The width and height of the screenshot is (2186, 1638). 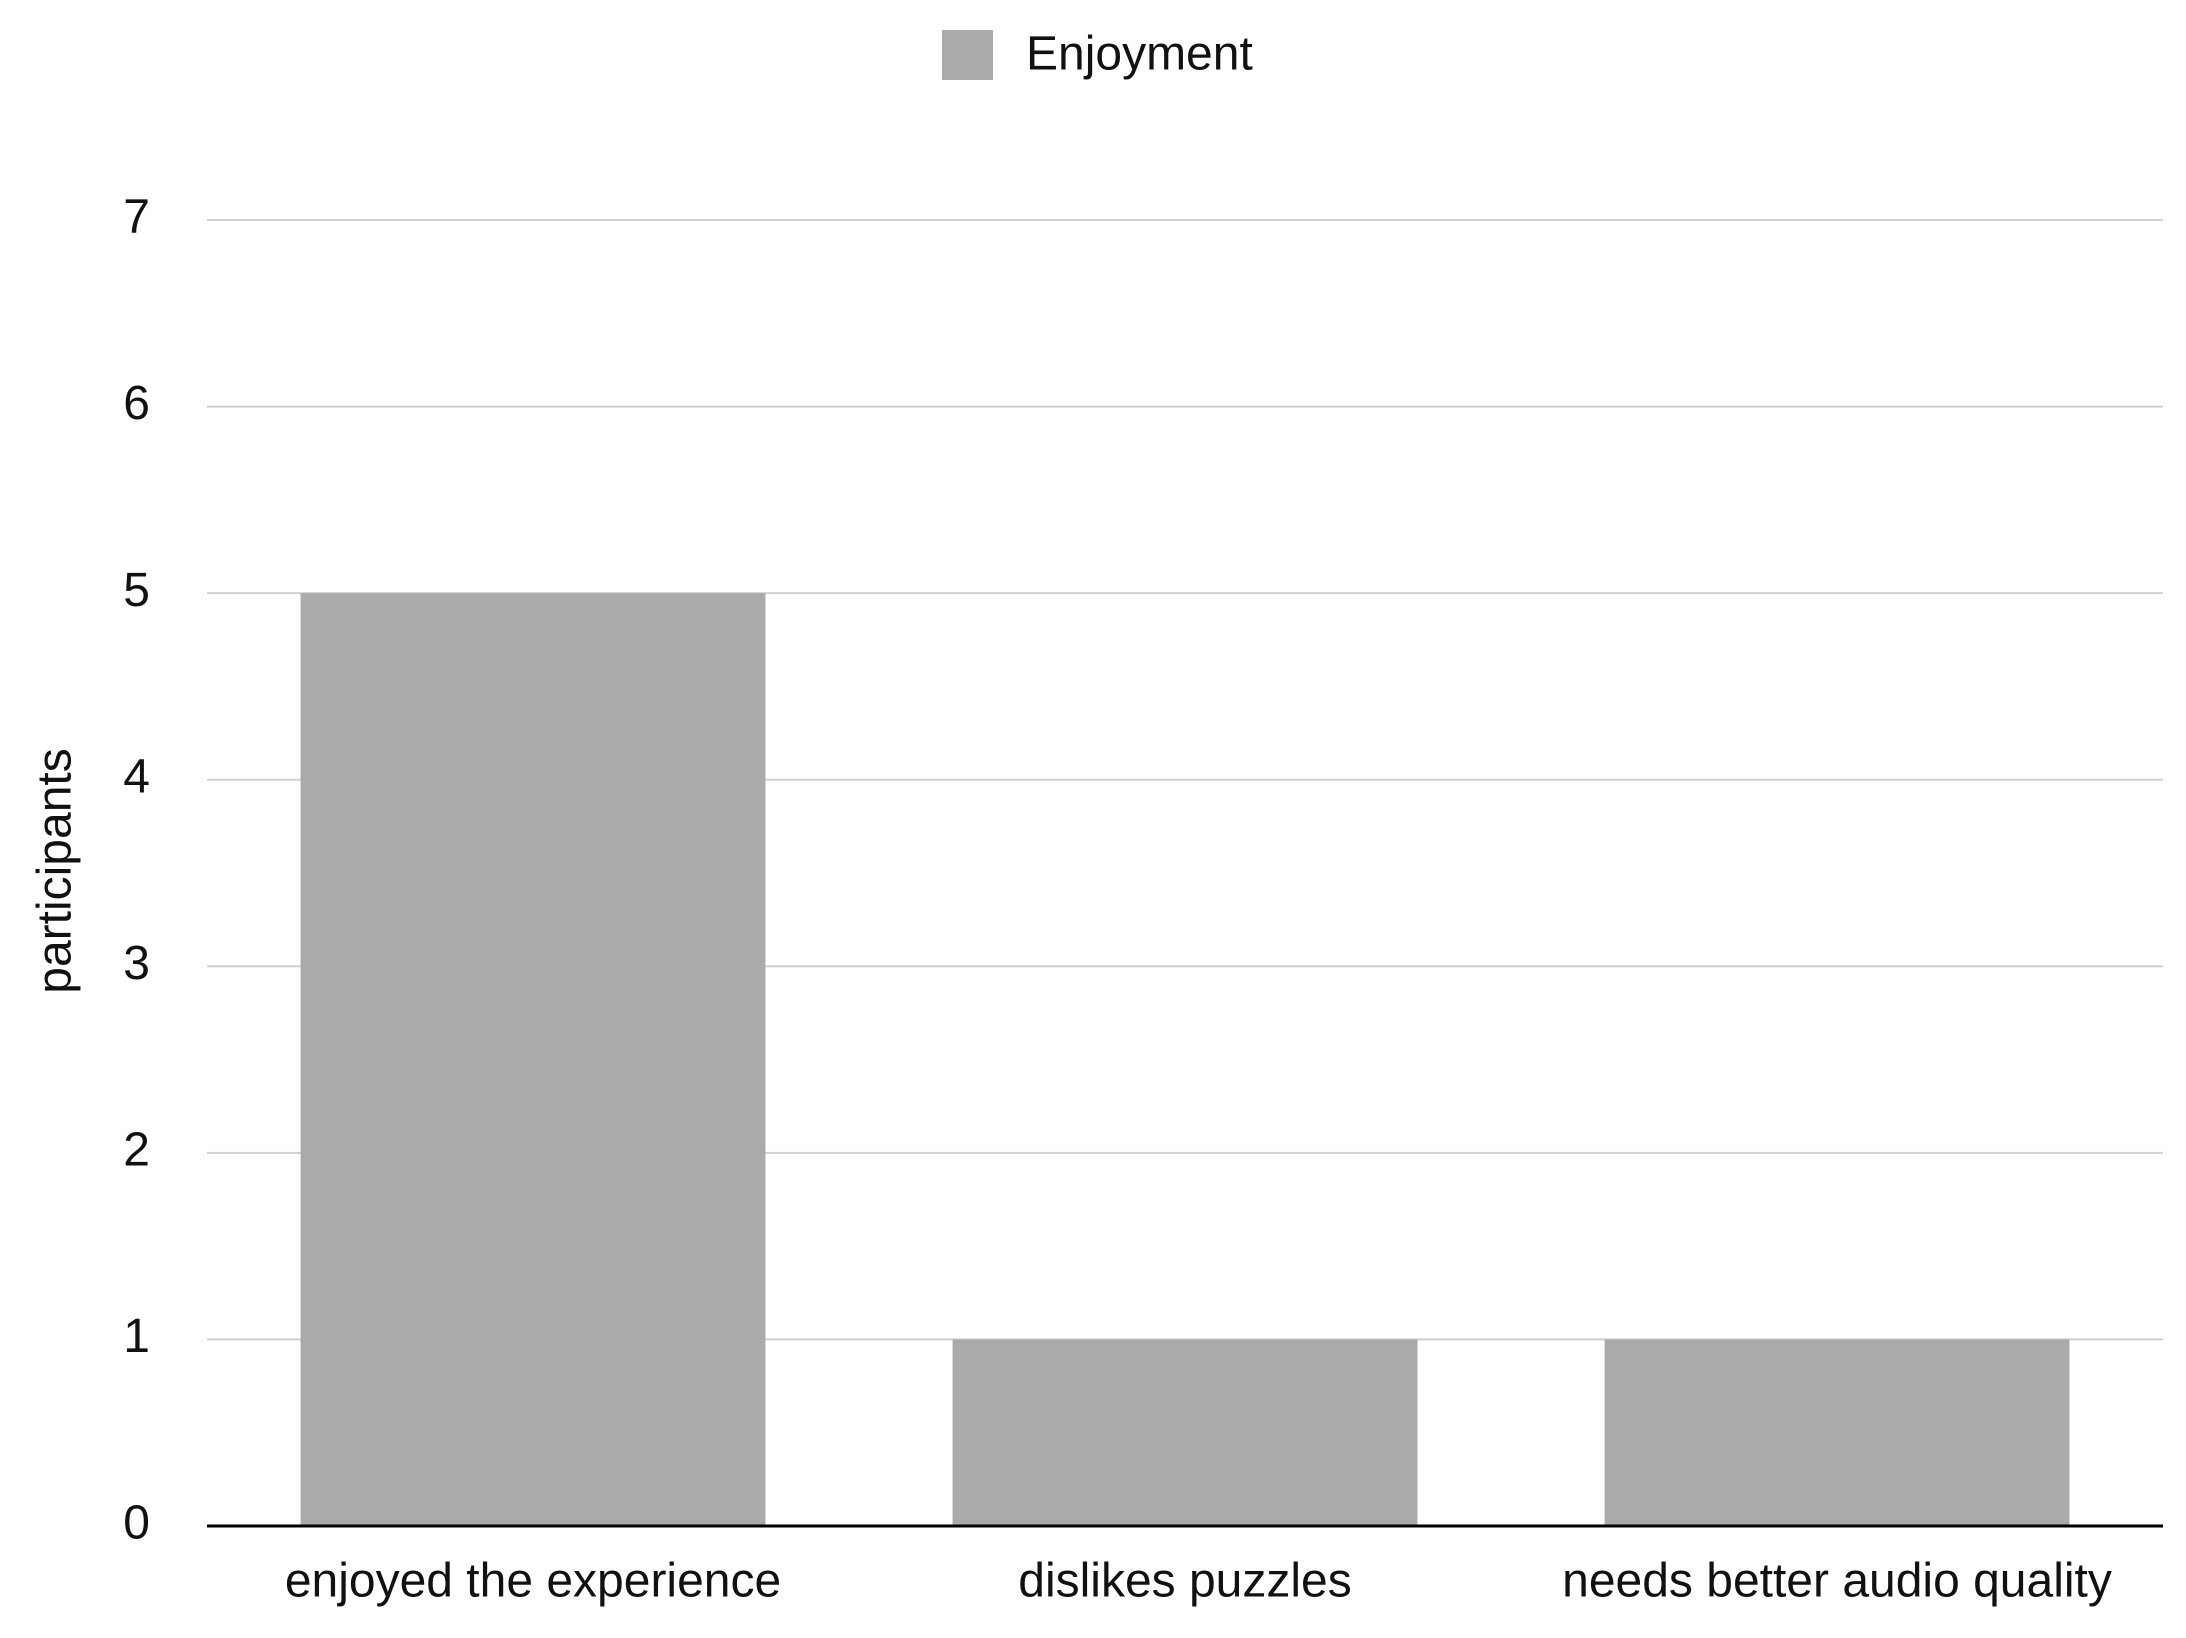 What do you see at coordinates (55, 870) in the screenshot?
I see `y-axis-label: participants` at bounding box center [55, 870].